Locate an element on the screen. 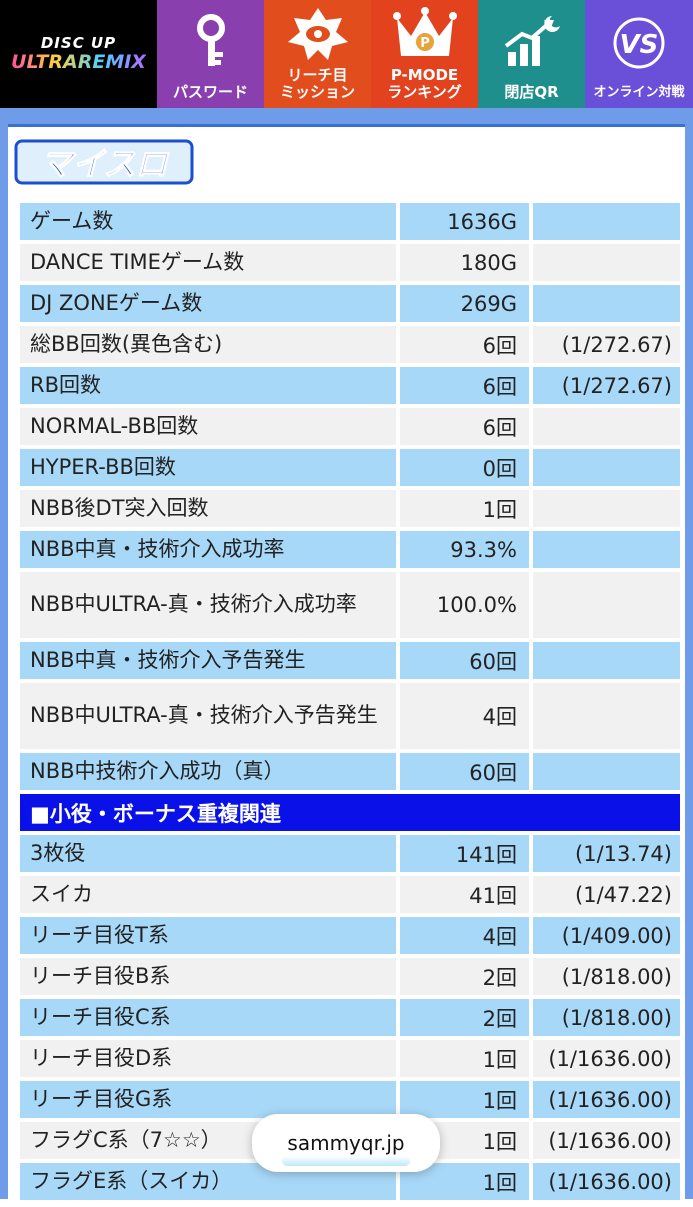 The width and height of the screenshot is (693, 1207). cell-label: NBB中真・技術介入成功率 is located at coordinates (208, 549).